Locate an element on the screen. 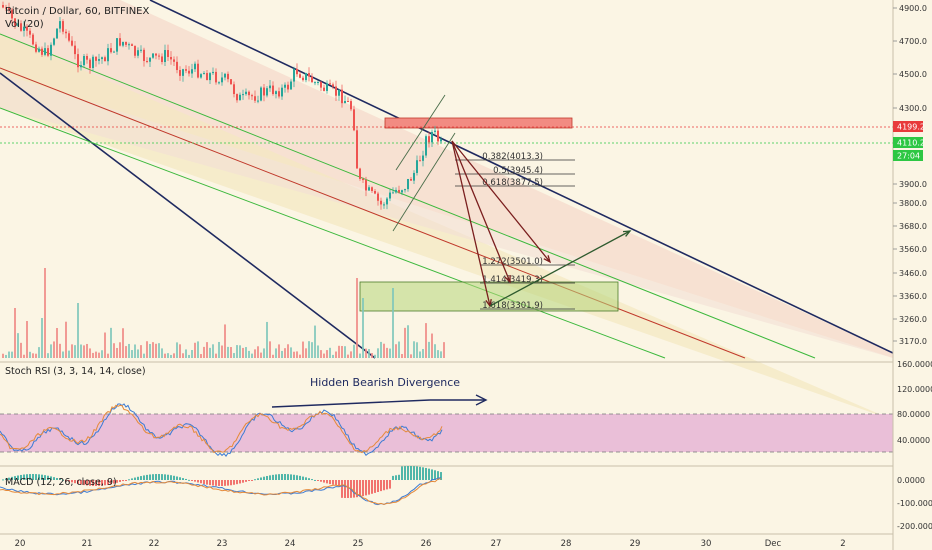 The width and height of the screenshot is (932, 550). time-axis: 20 21 22 23 24 25 26 27 28 29 30 Dec 2 is located at coordinates (430, 544).